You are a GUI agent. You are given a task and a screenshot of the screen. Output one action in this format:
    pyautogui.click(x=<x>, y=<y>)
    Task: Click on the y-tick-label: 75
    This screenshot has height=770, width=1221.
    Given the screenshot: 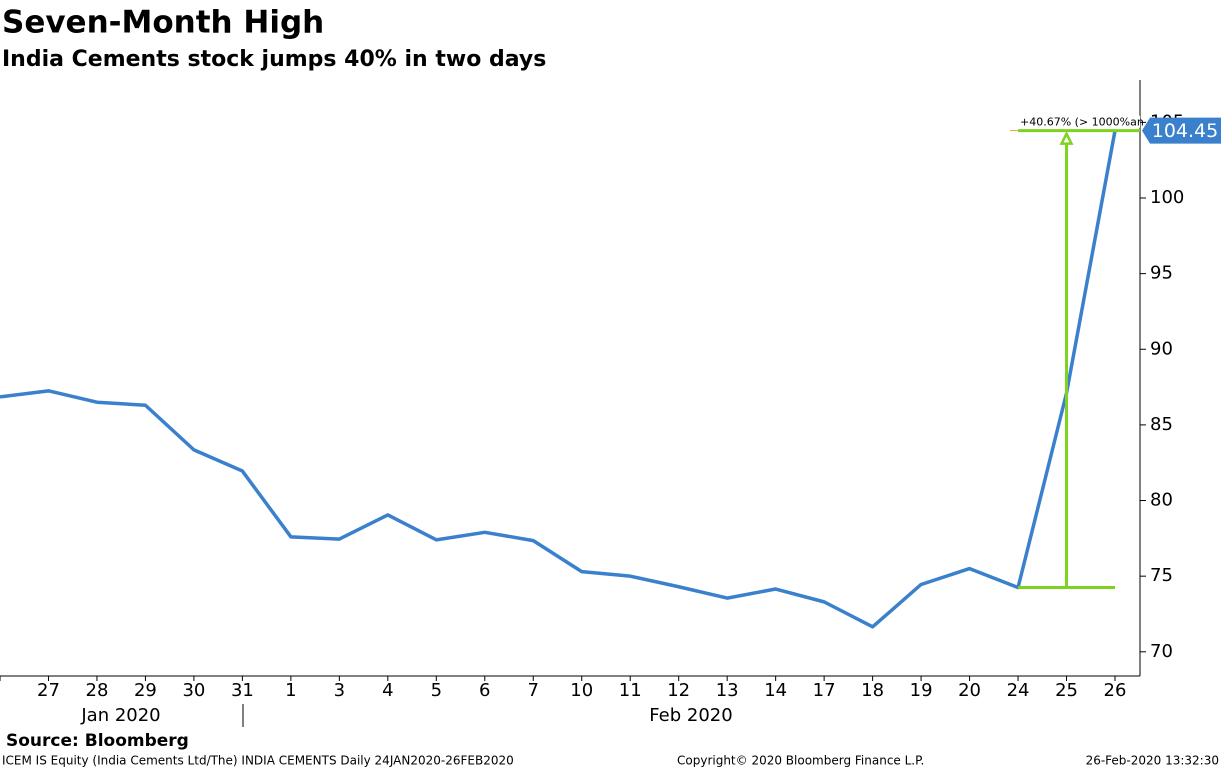 What is the action you would take?
    pyautogui.click(x=1161, y=575)
    